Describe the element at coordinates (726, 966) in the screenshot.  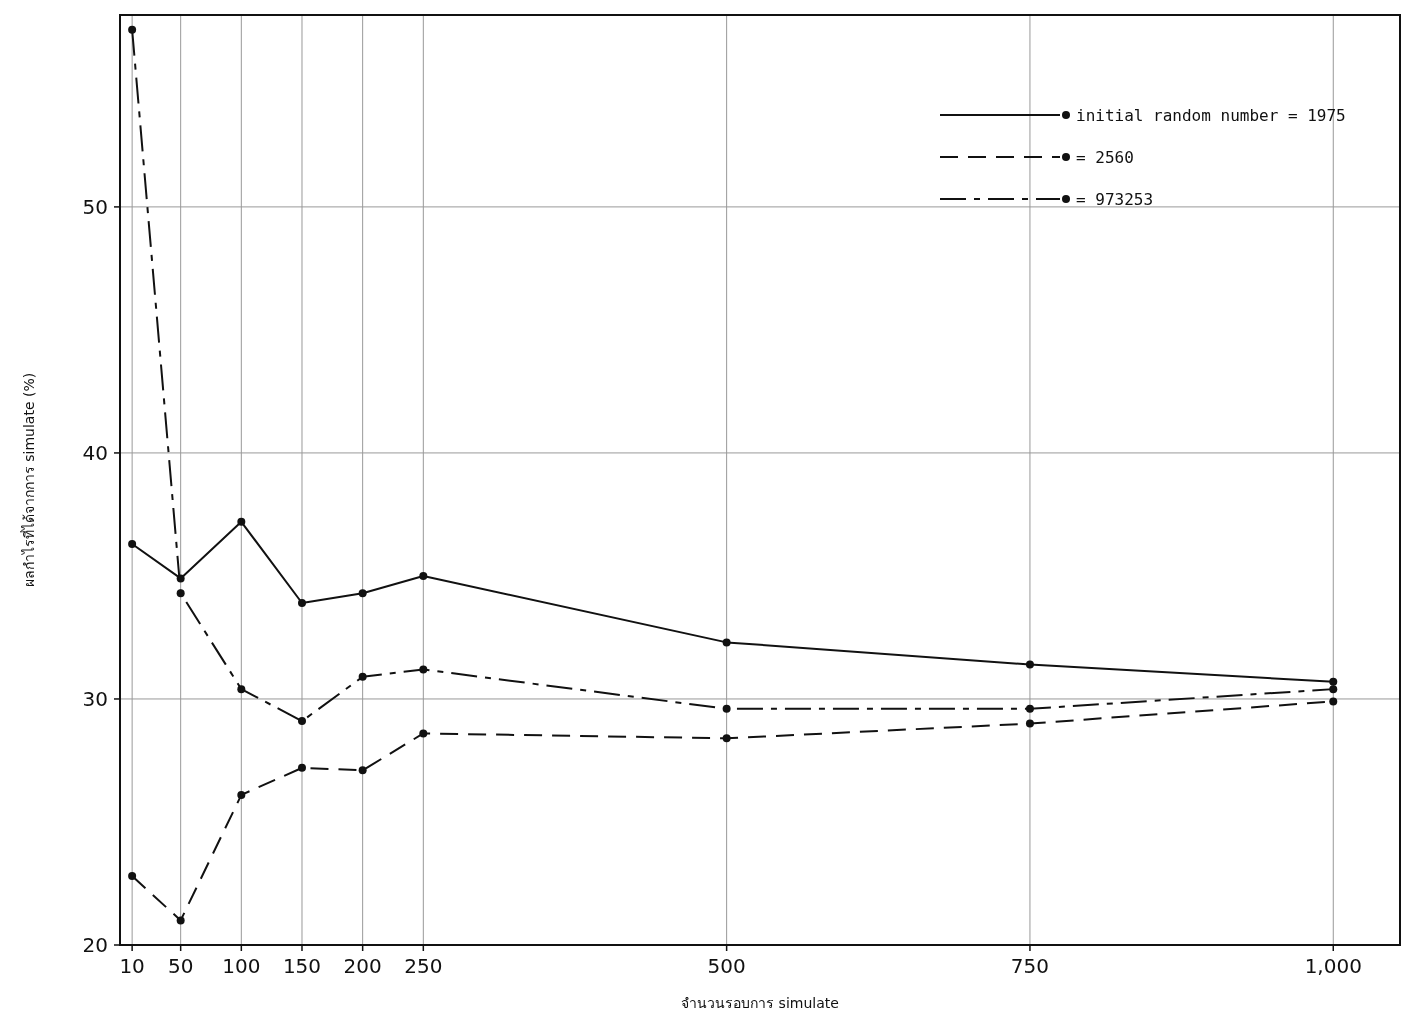
I see `x-tick-label: 500` at that location.